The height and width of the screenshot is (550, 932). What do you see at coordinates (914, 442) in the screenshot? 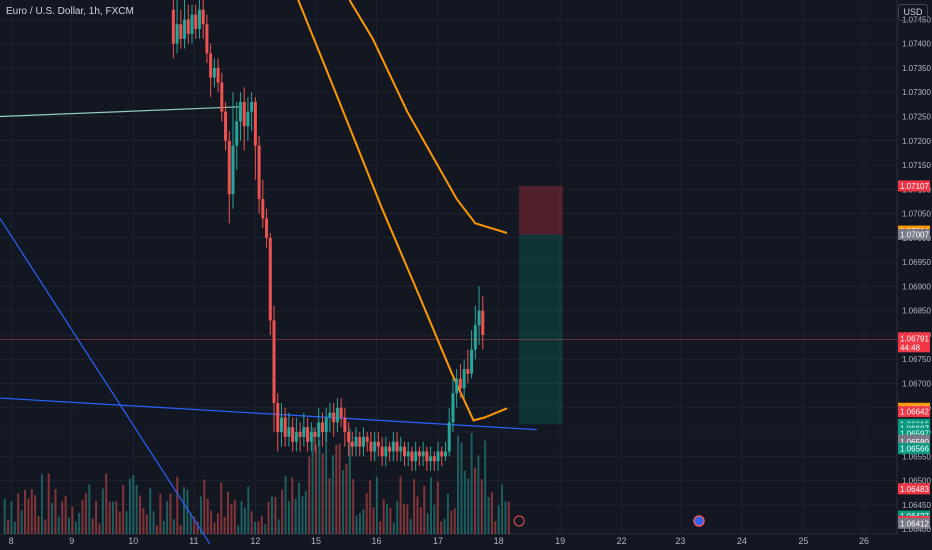
I see `price-tag-label: 1.06580` at bounding box center [914, 442].